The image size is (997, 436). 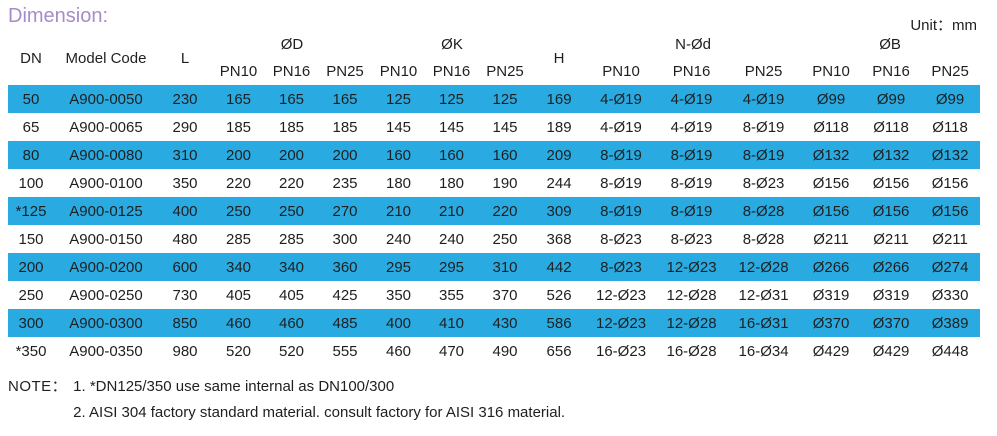 What do you see at coordinates (185, 58) in the screenshot?
I see `header-l: L` at bounding box center [185, 58].